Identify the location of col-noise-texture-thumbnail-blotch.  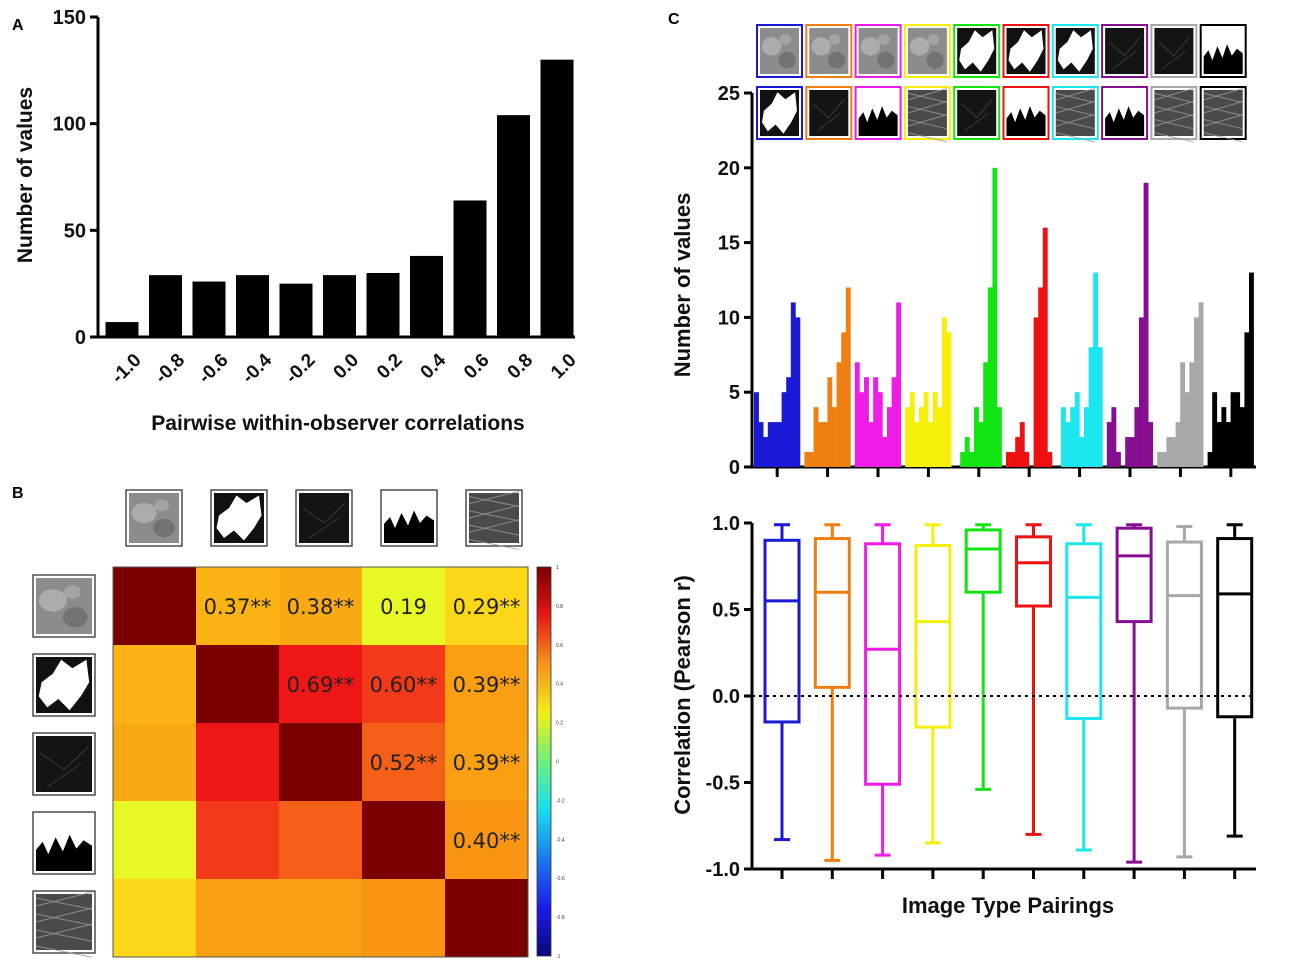
(164, 528).